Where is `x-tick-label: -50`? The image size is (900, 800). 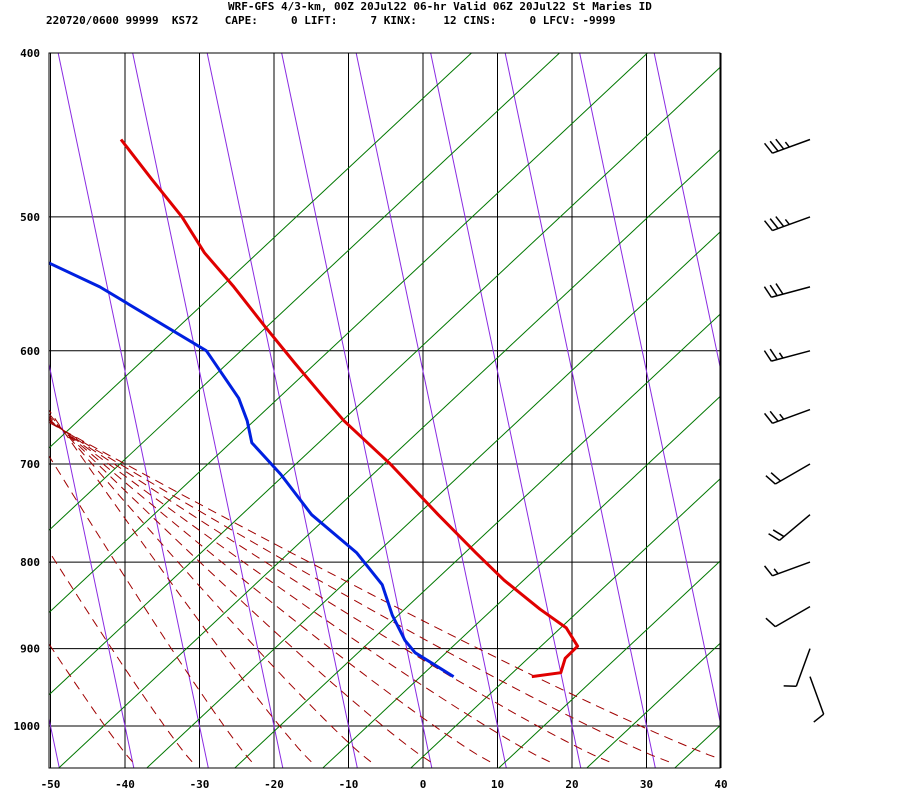 x-tick-label: -50 is located at coordinates (51, 784).